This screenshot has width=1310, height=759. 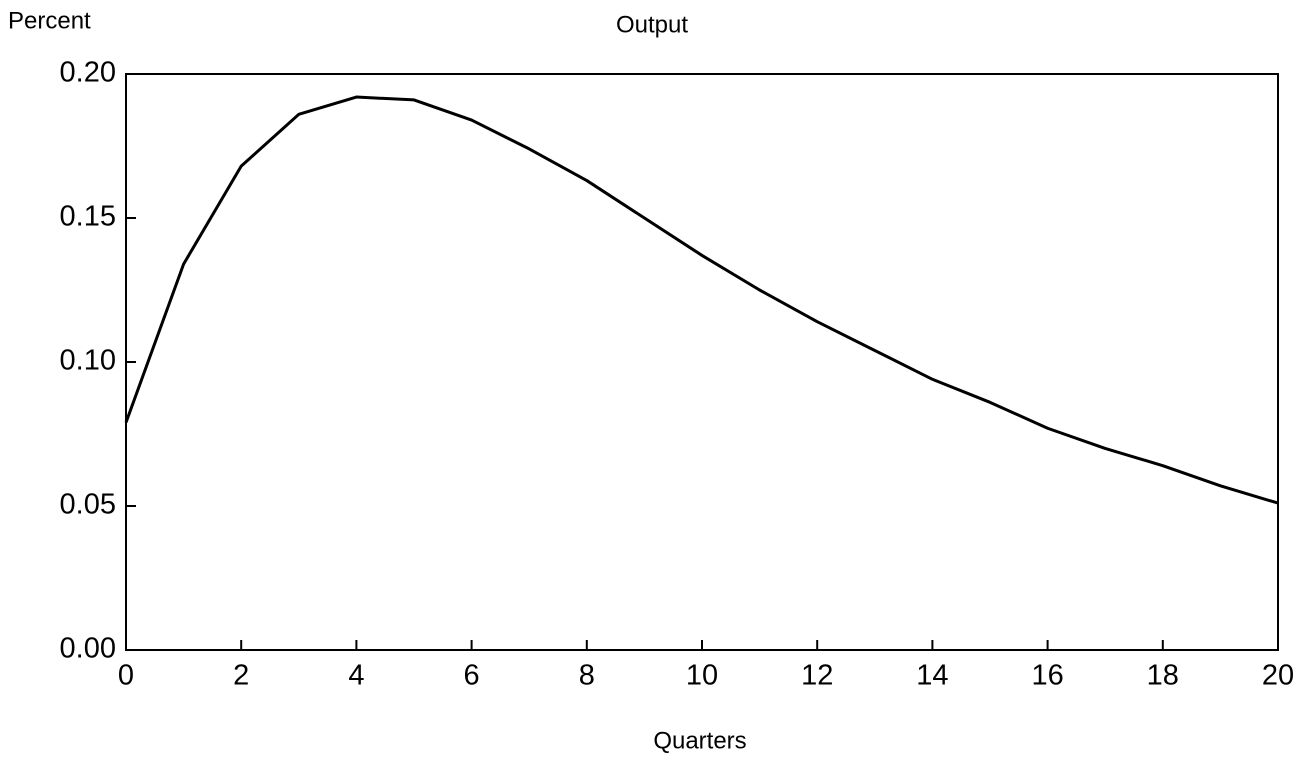 I want to click on x-tick-label: 2, so click(x=241, y=676).